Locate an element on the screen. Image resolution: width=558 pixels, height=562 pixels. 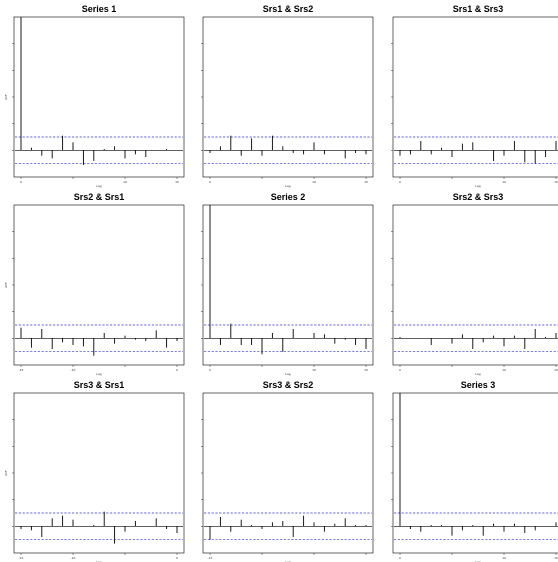
acf-panel-3: Srs1 & Srs3 0 10 15 Lag is located at coordinates (474, 96).